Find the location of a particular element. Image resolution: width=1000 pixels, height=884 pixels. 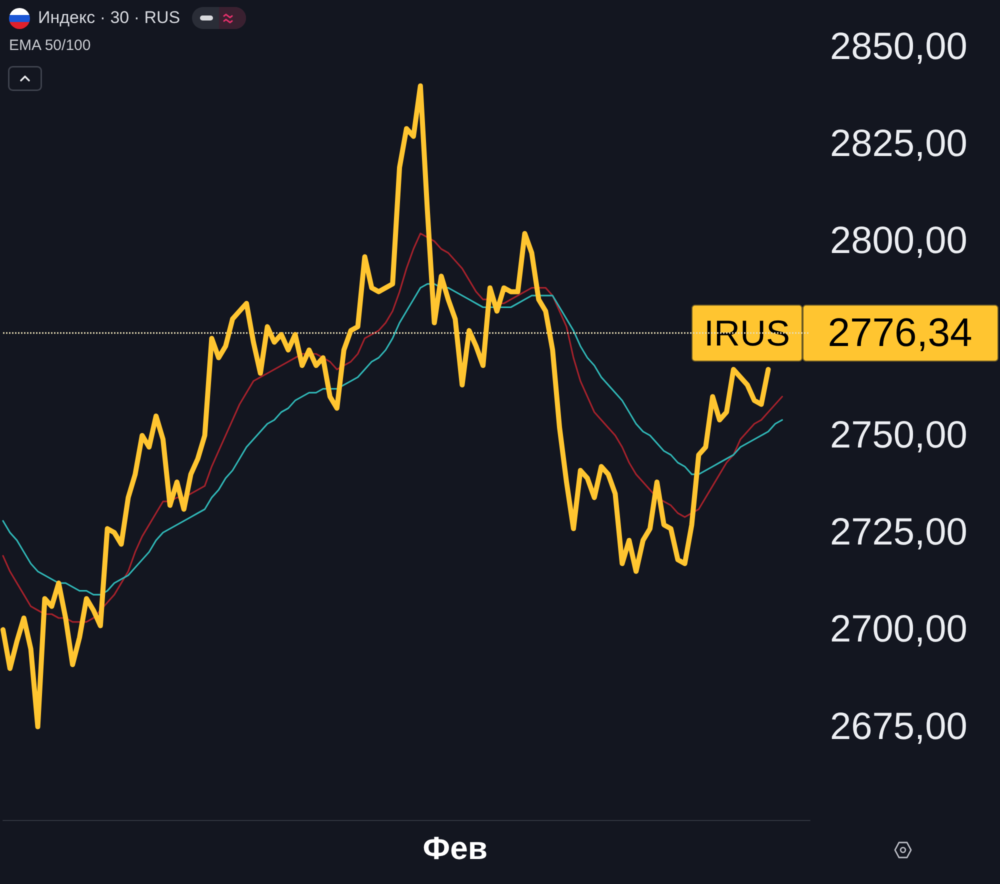

y-tick-label: 2675,00 is located at coordinates (899, 727).